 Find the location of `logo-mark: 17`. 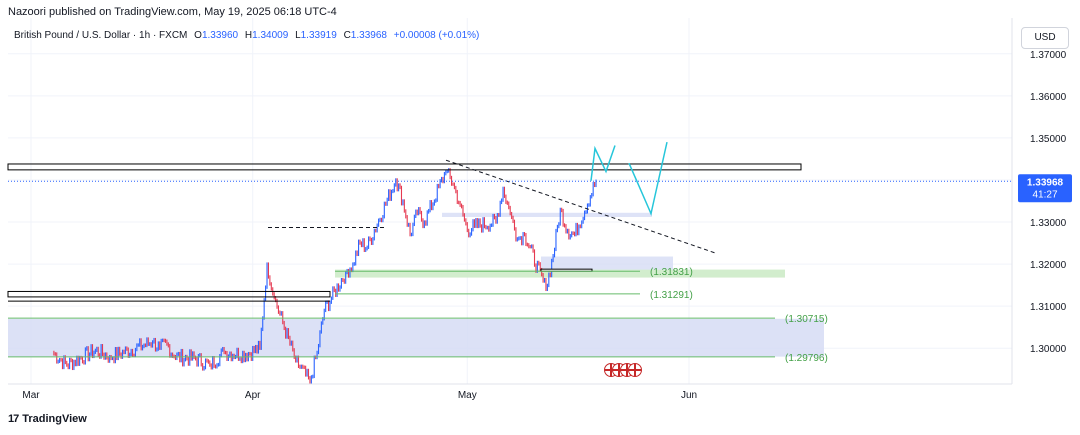

logo-mark: 17 is located at coordinates (13, 419).